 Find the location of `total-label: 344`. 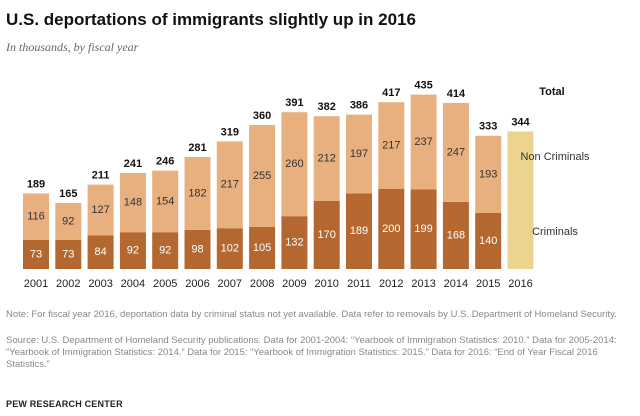

total-label: 344 is located at coordinates (520, 122).